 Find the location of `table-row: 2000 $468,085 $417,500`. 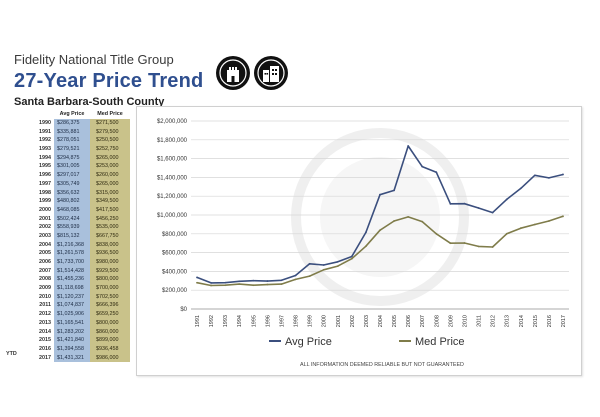

table-row: 2000 $468,085 $417,500 is located at coordinates (78, 210).